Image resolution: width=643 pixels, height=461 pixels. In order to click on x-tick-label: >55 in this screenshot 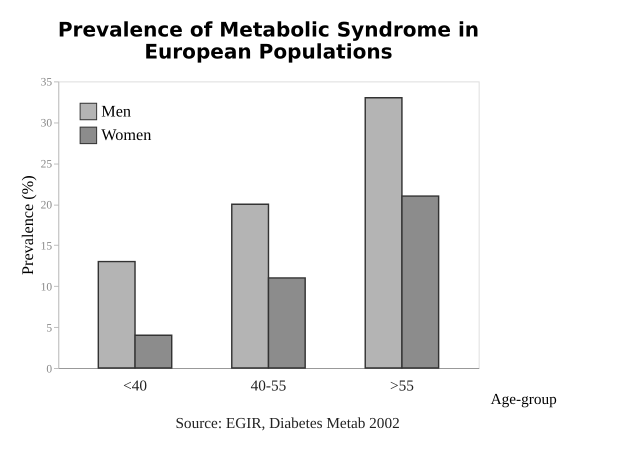, I will do `click(402, 385)`.